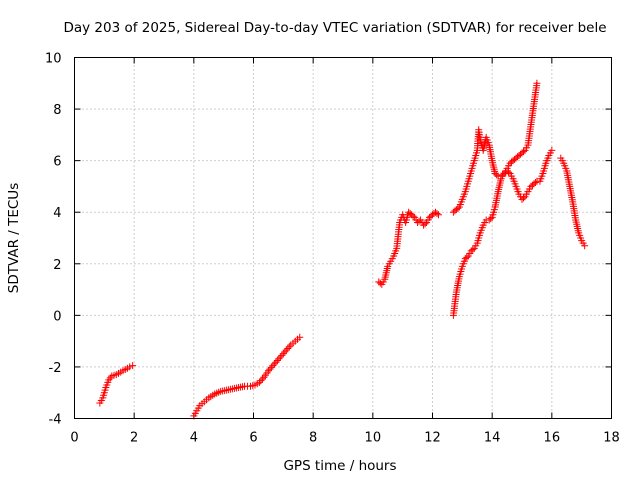 This screenshot has height=480, width=640. I want to click on y-tick-label: 0, so click(57, 316).